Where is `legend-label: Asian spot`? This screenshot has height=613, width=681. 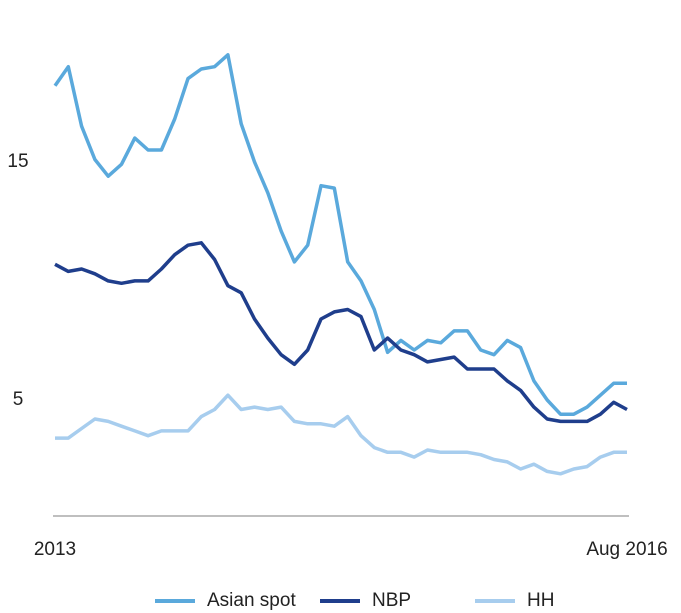 legend-label: Asian spot is located at coordinates (251, 600).